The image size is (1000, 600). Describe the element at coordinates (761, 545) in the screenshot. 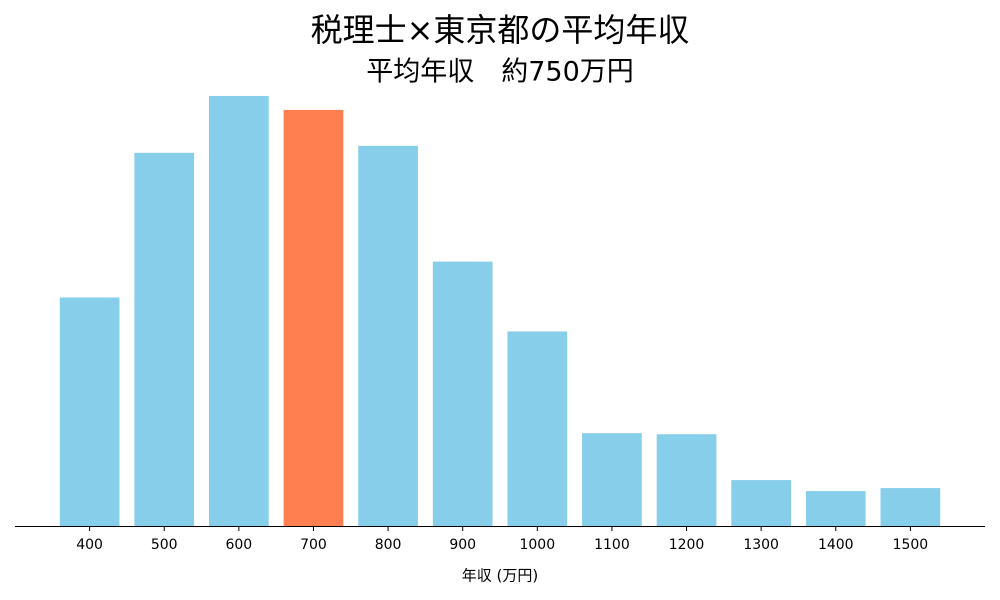

I see `x-tick-label: 1300` at that location.